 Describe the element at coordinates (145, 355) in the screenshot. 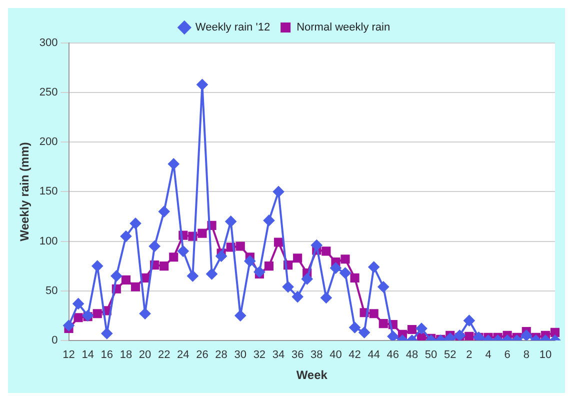

I see `x-tick-label: 20` at that location.